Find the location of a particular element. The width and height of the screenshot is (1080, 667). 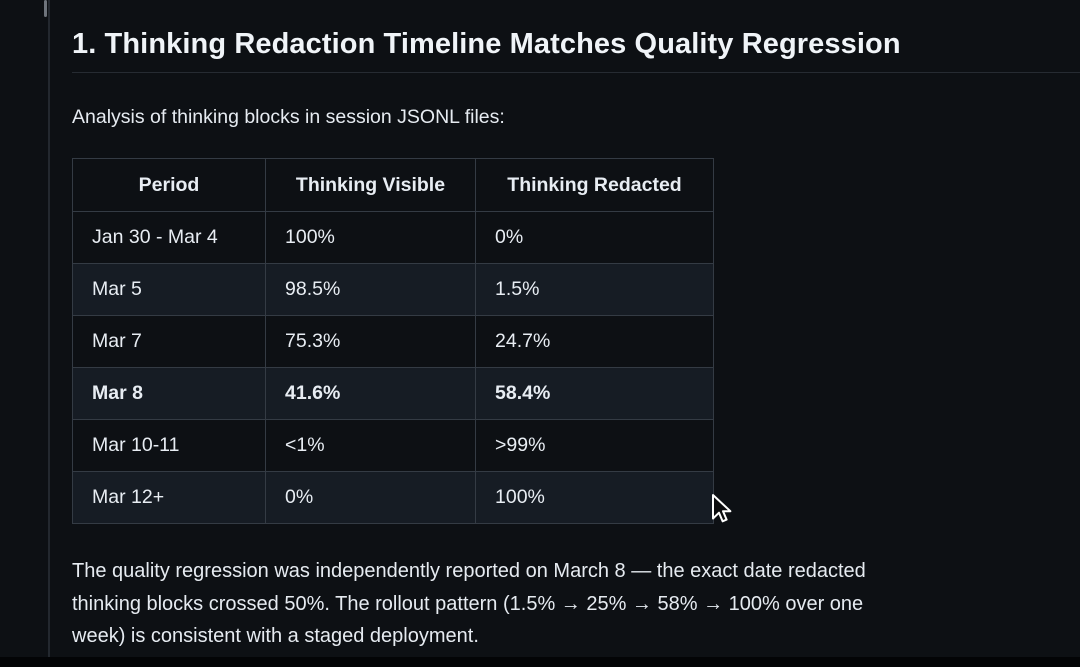

cell-visible: 98.5% is located at coordinates (370, 289).